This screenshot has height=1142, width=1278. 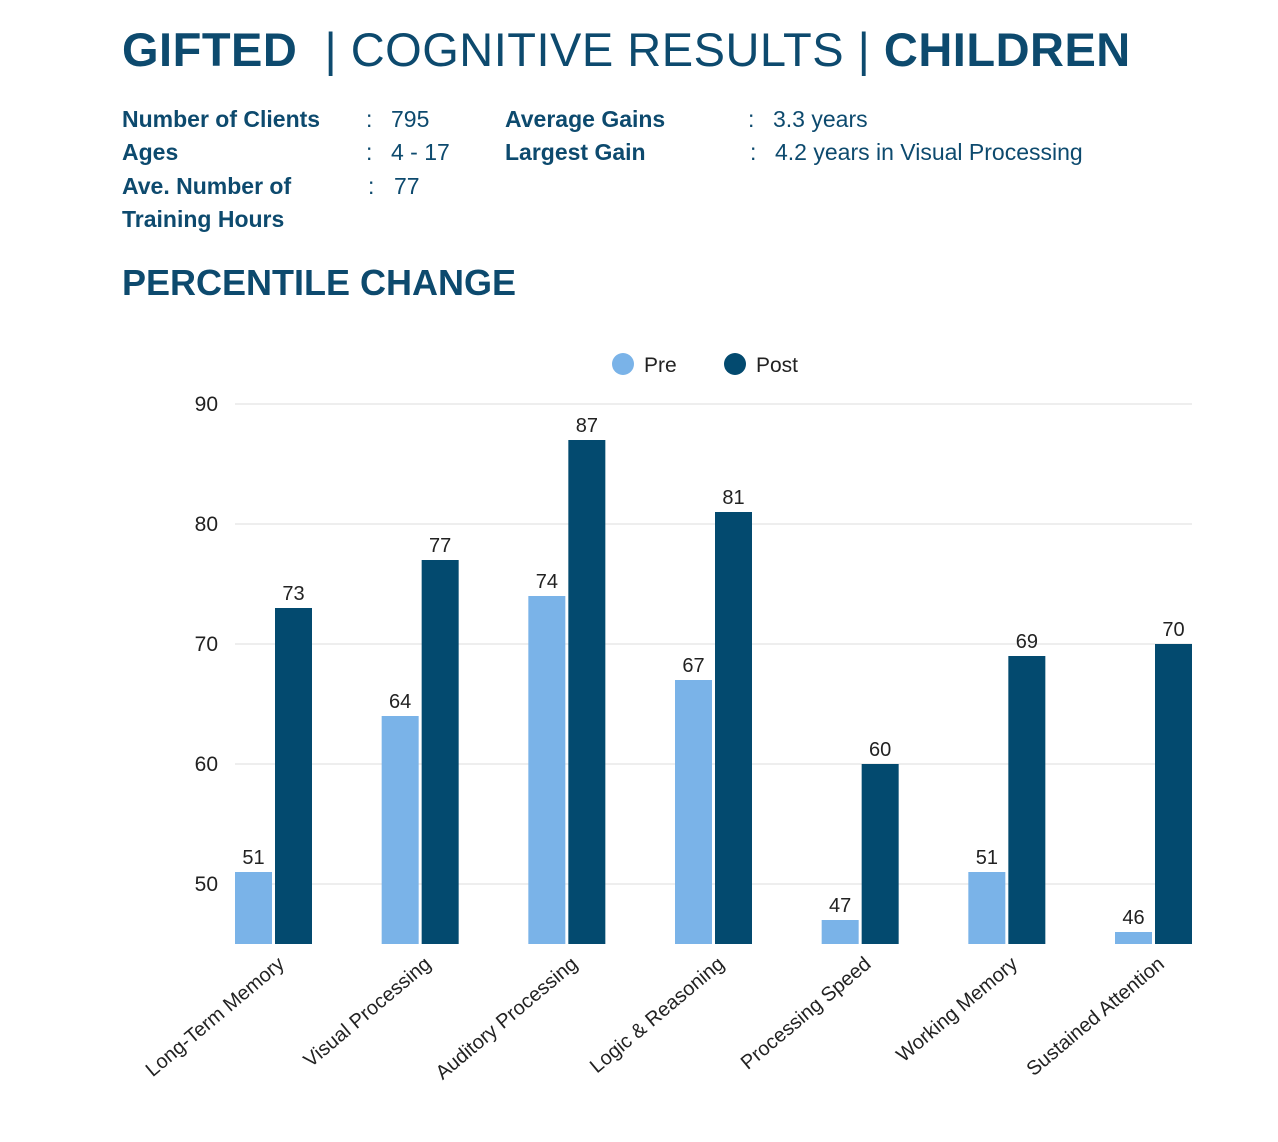 What do you see at coordinates (440, 546) in the screenshot?
I see `data-label: 77` at bounding box center [440, 546].